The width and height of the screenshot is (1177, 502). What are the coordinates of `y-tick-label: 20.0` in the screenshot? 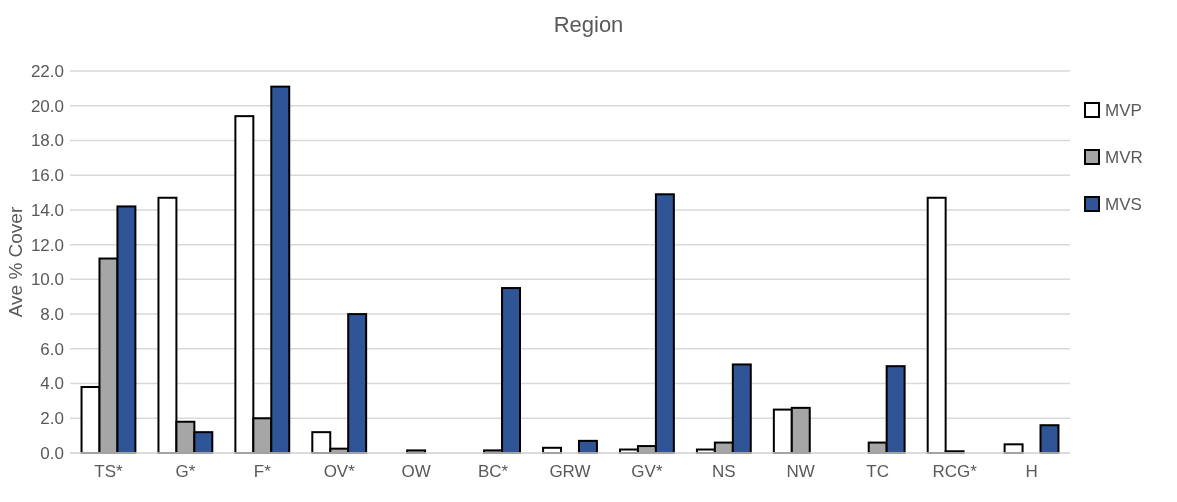 It's located at (47, 106).